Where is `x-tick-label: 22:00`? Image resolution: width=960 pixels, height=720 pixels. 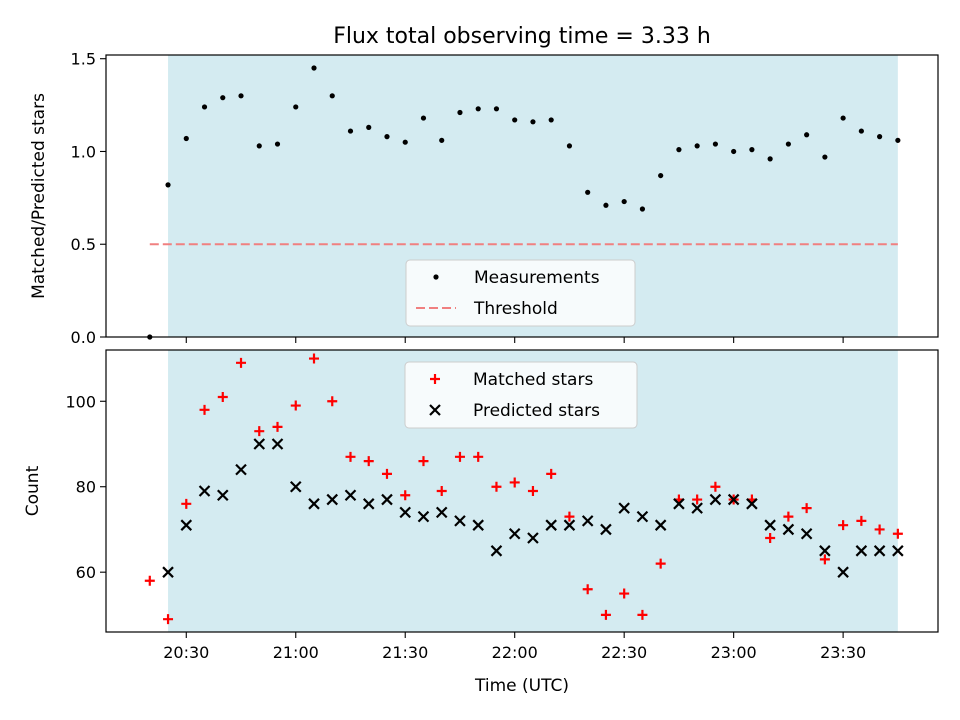
x-tick-label: 22:00 is located at coordinates (515, 652).